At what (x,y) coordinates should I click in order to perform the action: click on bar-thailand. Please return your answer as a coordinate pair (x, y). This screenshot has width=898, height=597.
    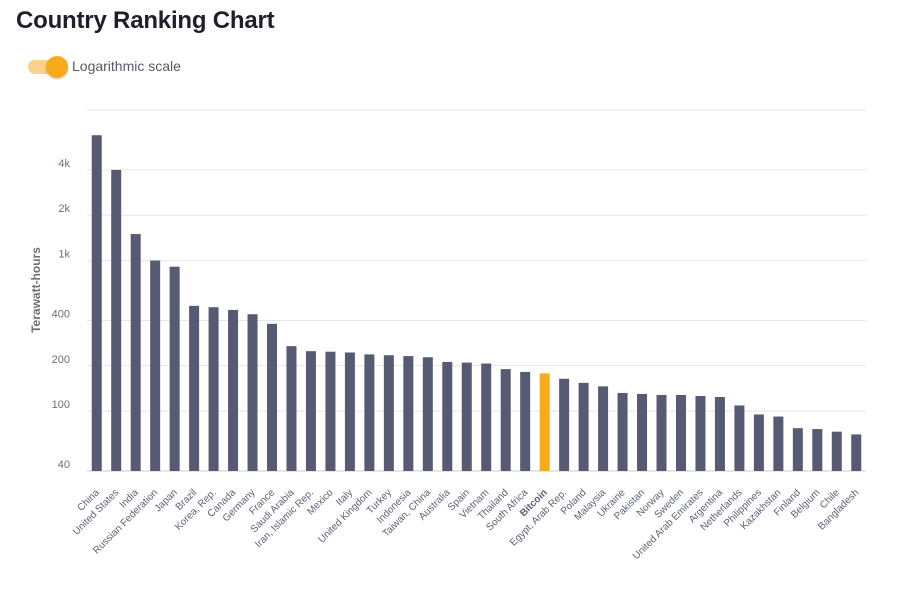
    Looking at the image, I should click on (505, 420).